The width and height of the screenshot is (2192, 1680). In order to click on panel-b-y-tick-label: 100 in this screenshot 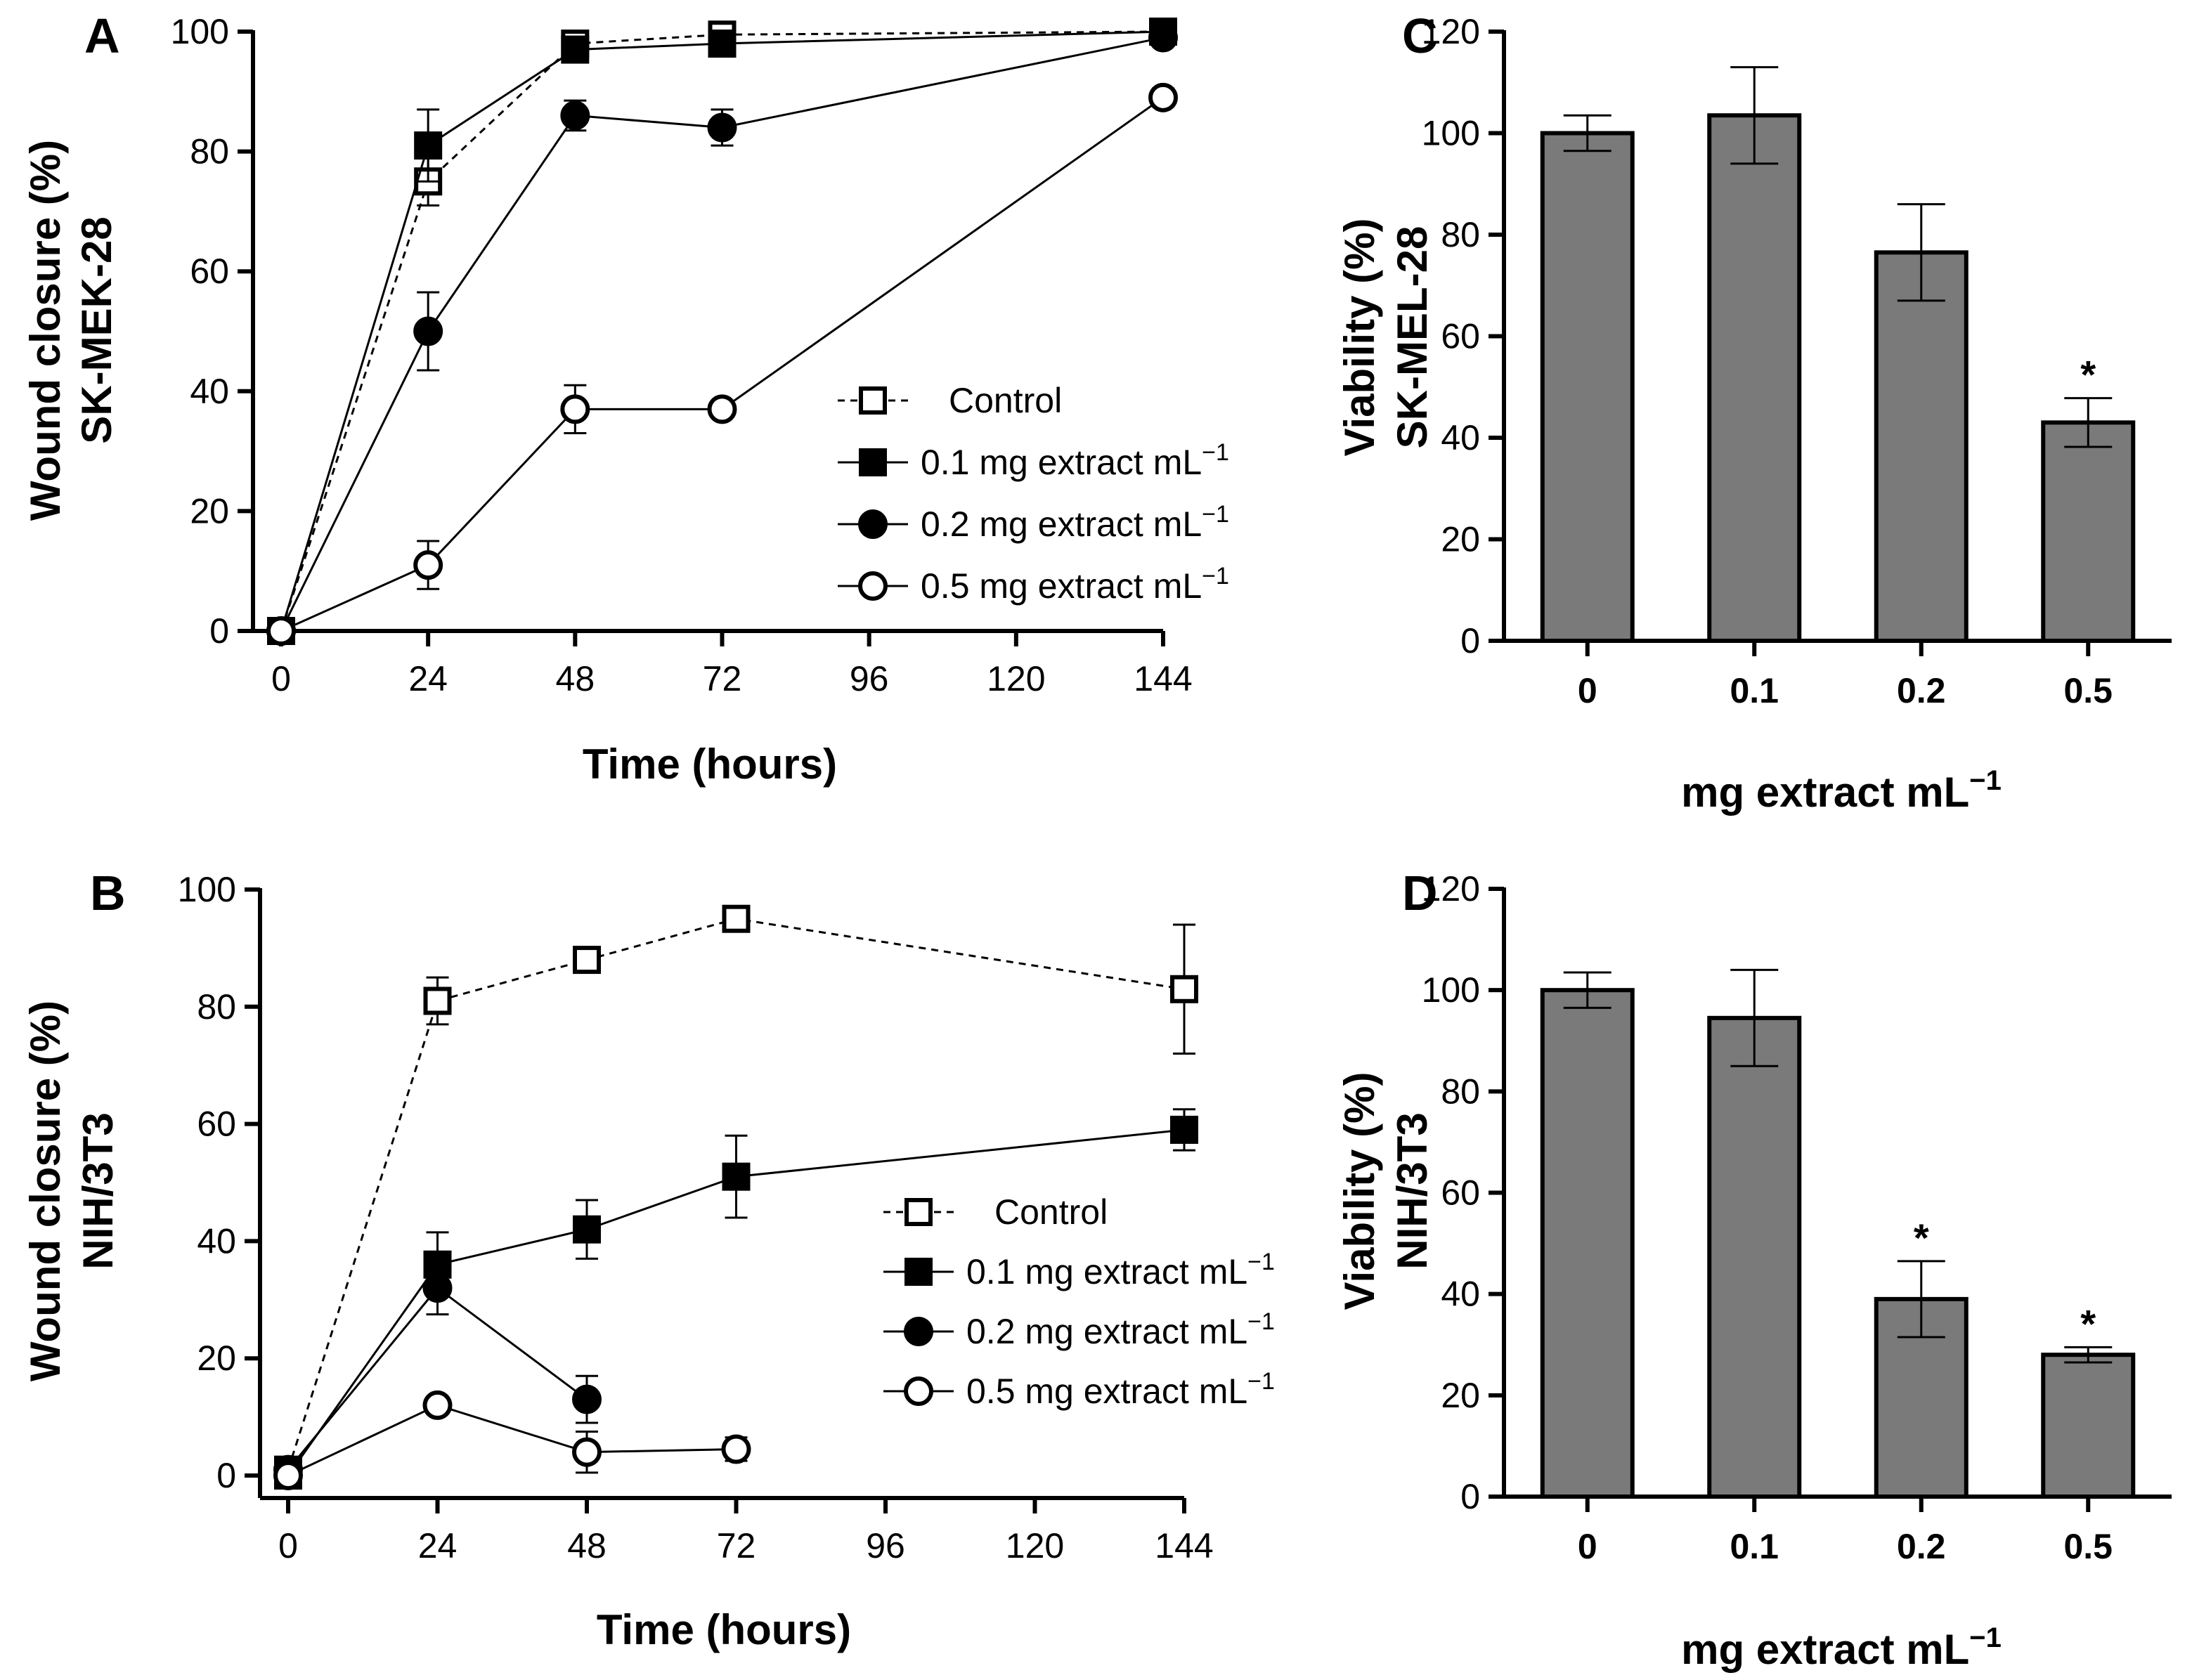, I will do `click(207, 889)`.